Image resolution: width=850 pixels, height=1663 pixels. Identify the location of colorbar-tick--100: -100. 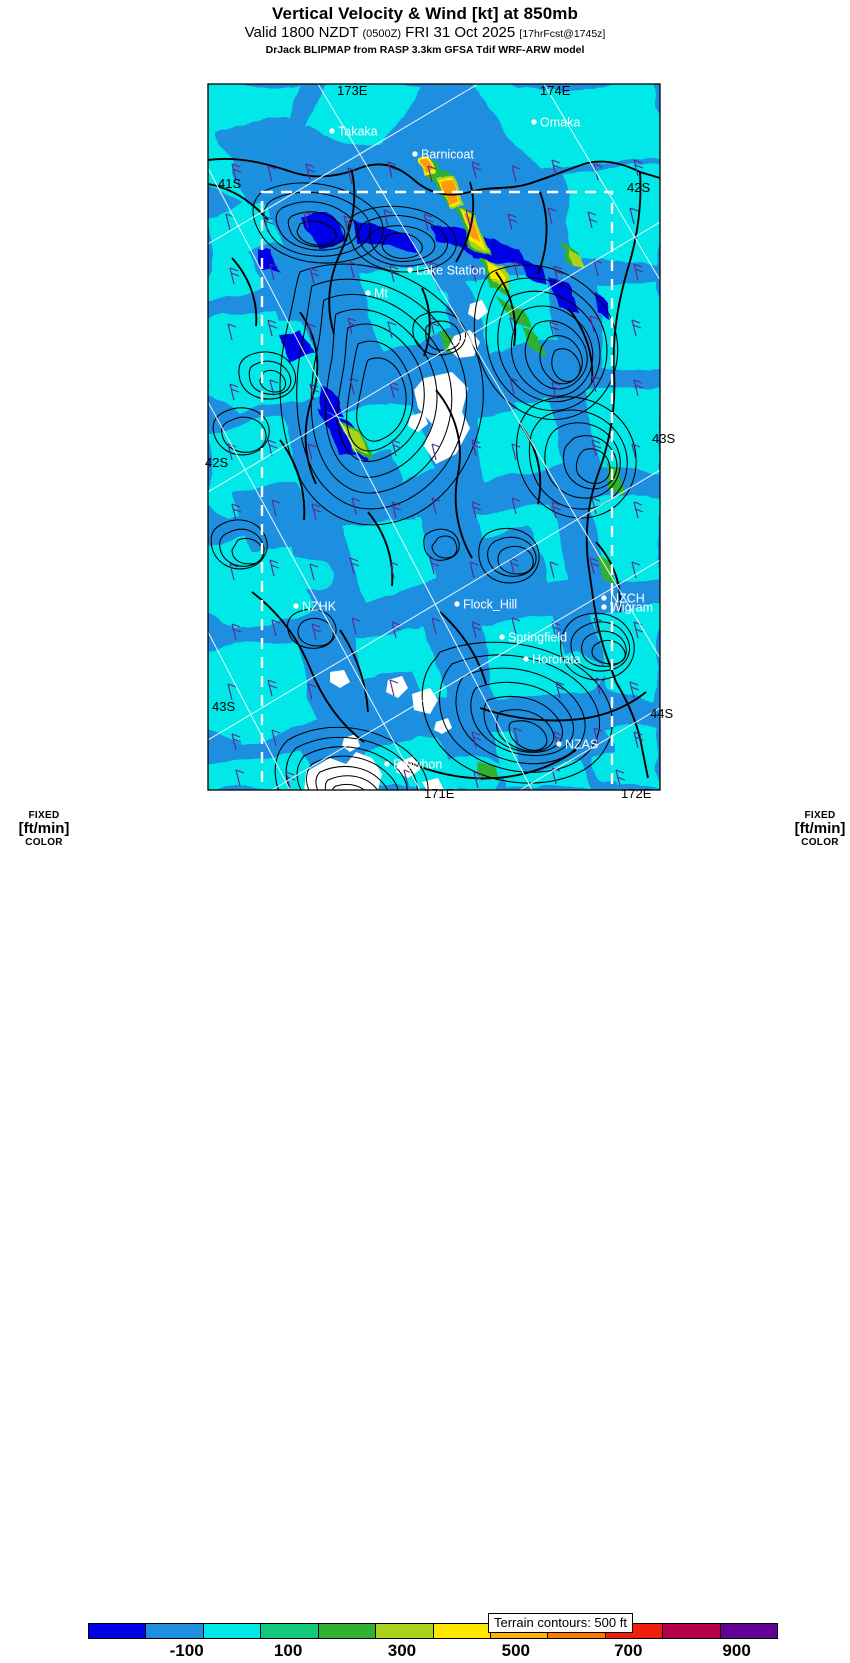
(186, 1650).